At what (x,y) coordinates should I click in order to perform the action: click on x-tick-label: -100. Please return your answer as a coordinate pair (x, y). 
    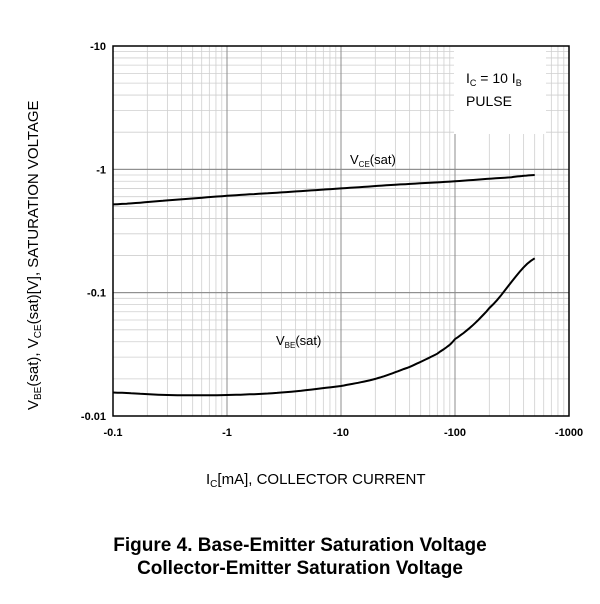
    Looking at the image, I should click on (455, 433).